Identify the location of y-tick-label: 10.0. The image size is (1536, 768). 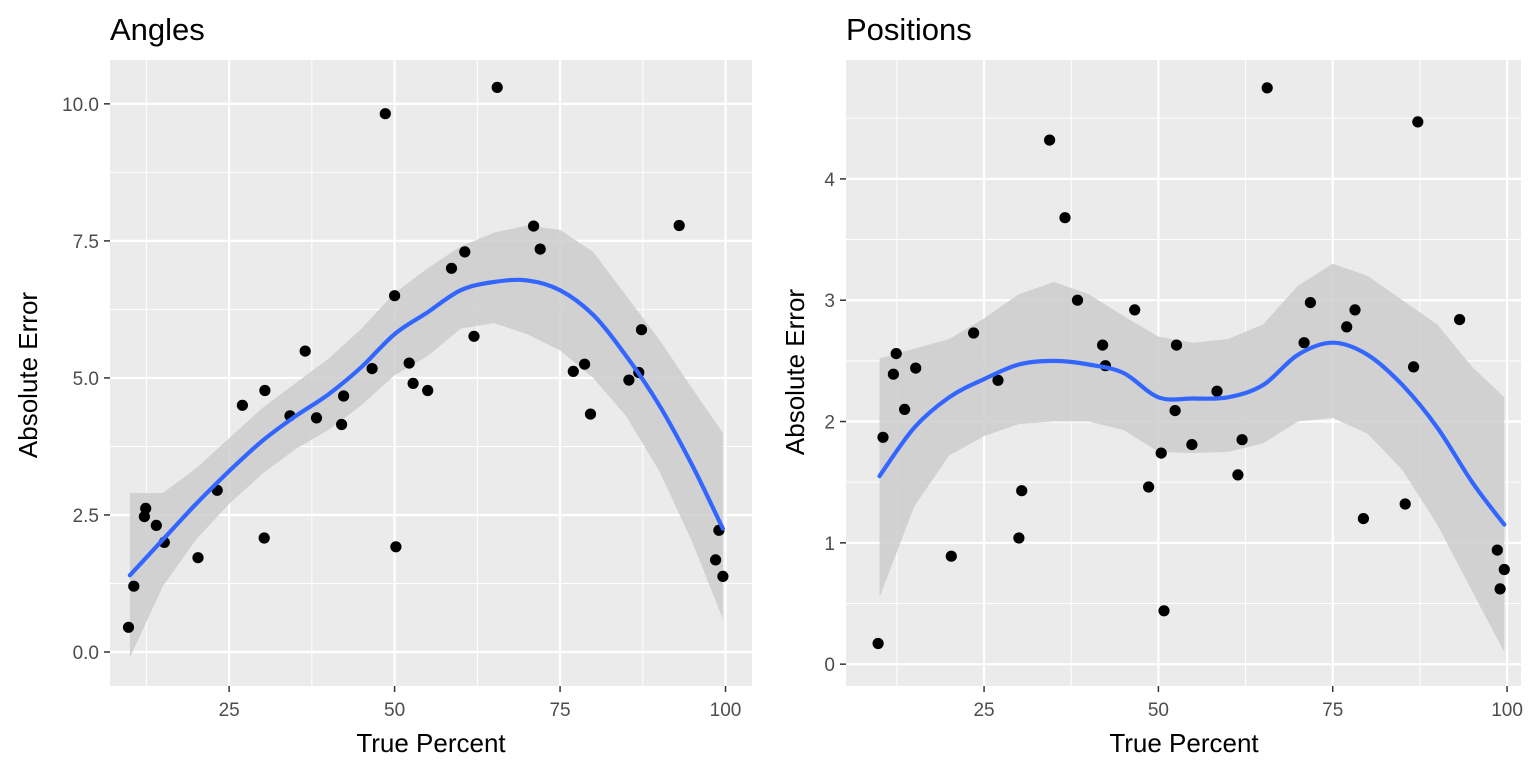
(80, 105).